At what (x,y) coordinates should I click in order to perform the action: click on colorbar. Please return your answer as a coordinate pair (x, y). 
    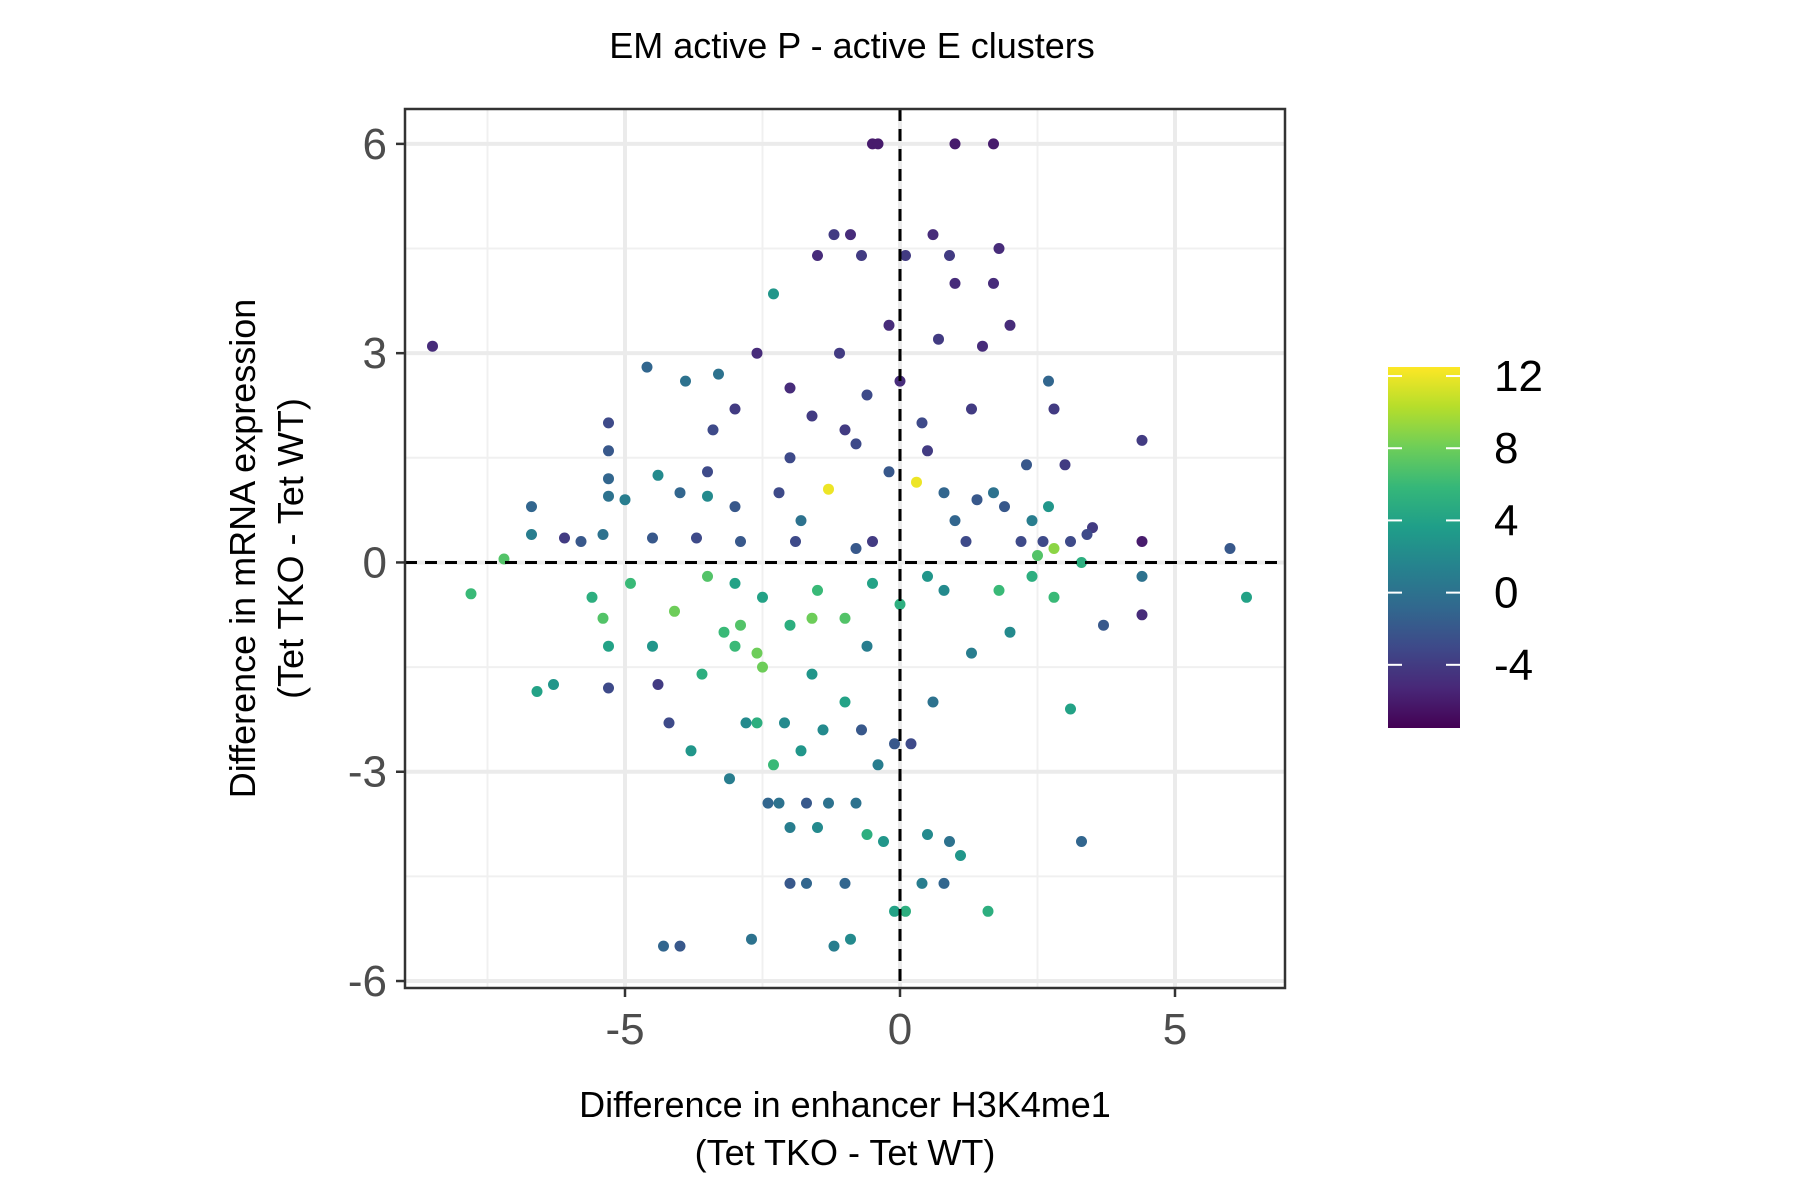
    Looking at the image, I should click on (1424, 547).